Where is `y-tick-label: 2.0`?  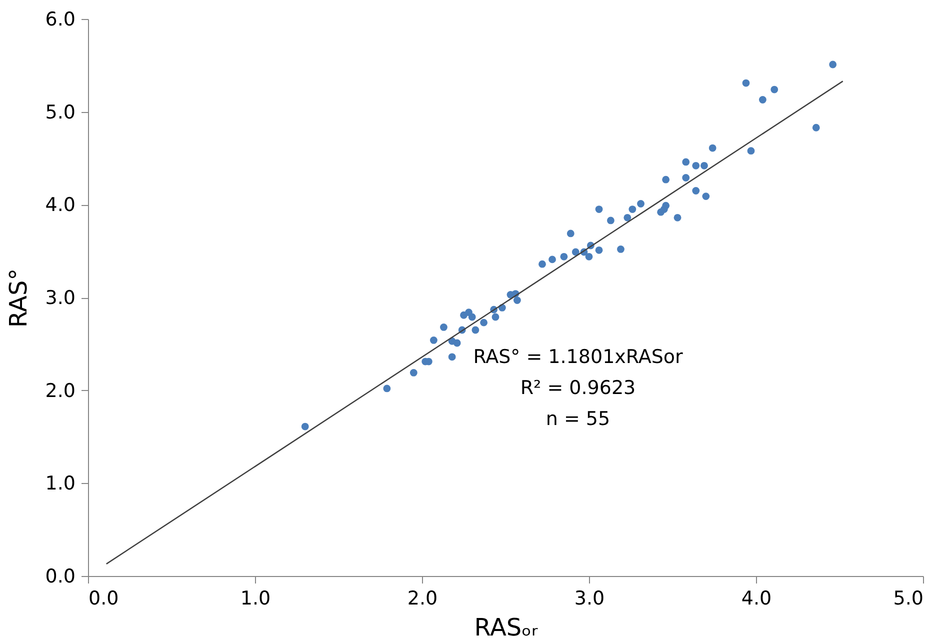 y-tick-label: 2.0 is located at coordinates (60, 391).